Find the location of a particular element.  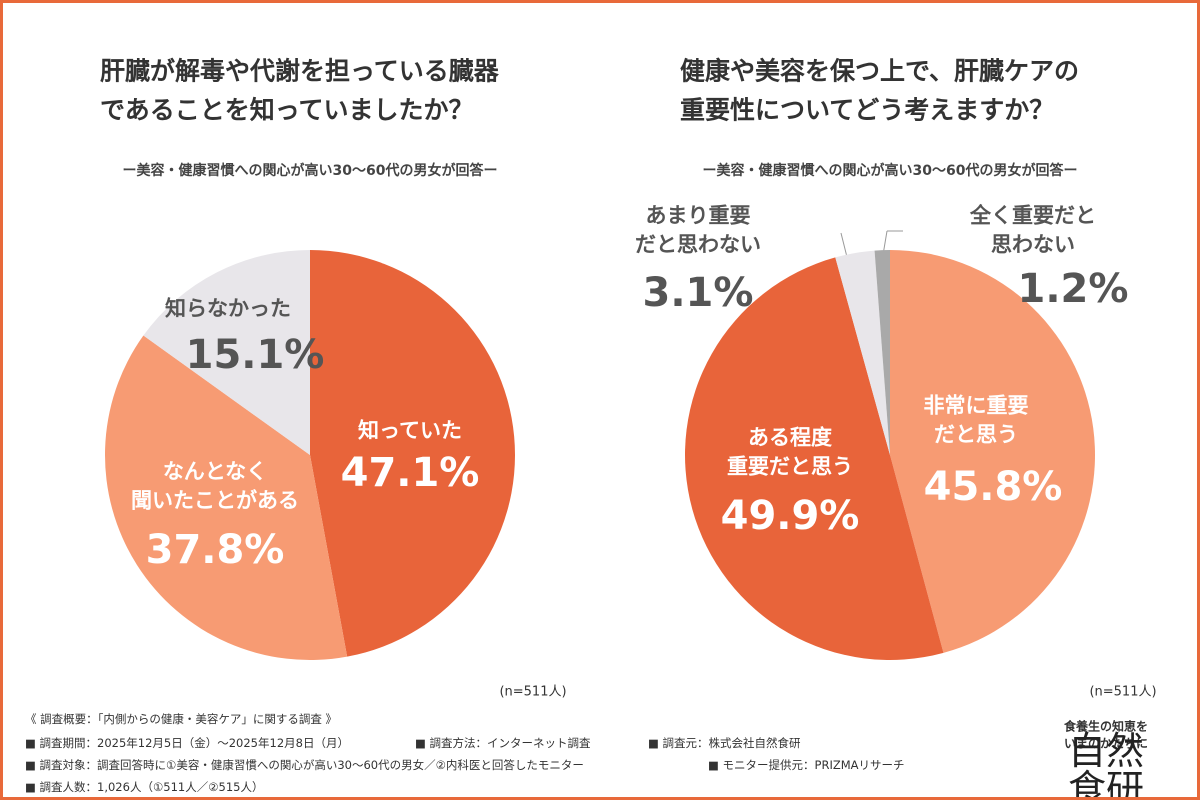

footer-item: ■ モニター提供元：PRIZMAリサーチ is located at coordinates (806, 765).